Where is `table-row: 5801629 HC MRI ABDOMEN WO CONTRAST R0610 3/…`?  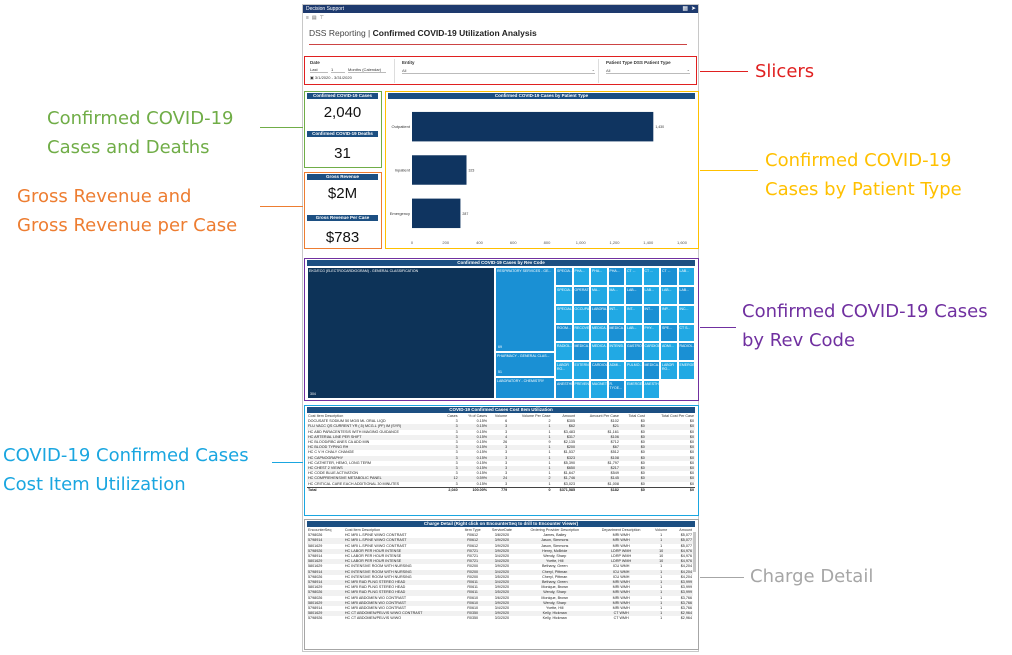
table-row: 5801629 HC MRI ABDOMEN WO CONTRAST R0610 3/… is located at coordinates (500, 603).